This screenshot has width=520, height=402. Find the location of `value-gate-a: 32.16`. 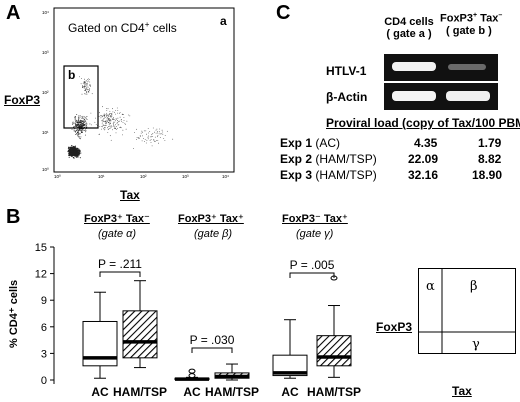

value-gate-a: 32.16 is located at coordinates (423, 175).